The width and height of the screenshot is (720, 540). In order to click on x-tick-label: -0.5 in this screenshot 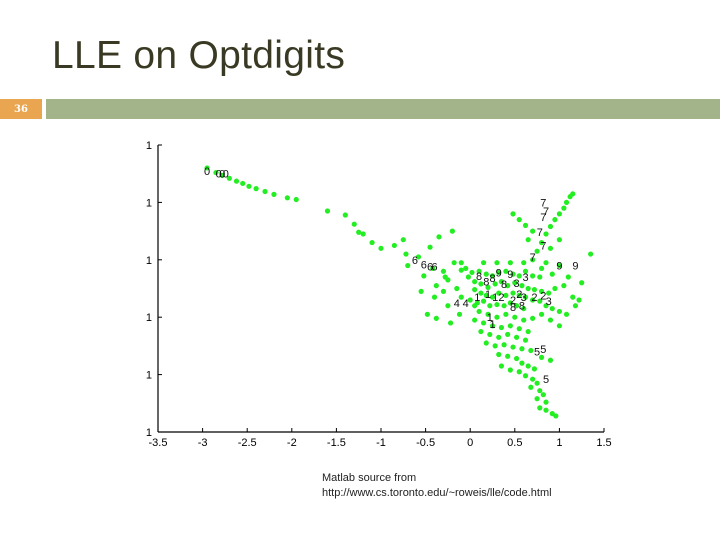, I will do `click(425, 443)`.